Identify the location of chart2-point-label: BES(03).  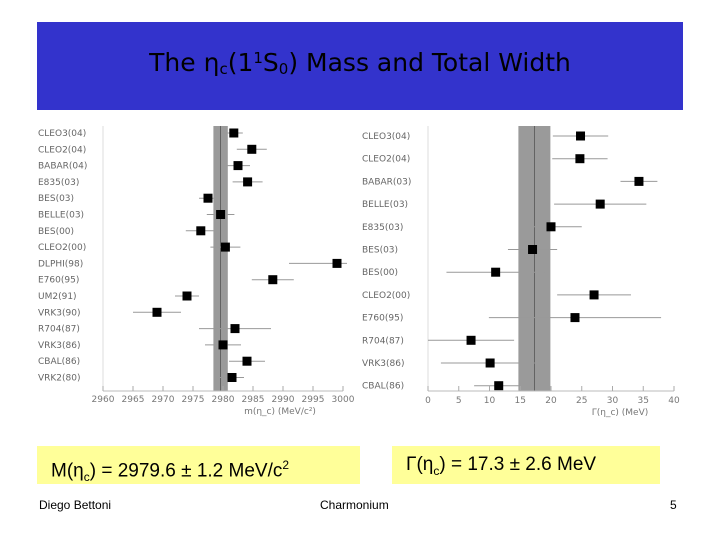
(380, 251).